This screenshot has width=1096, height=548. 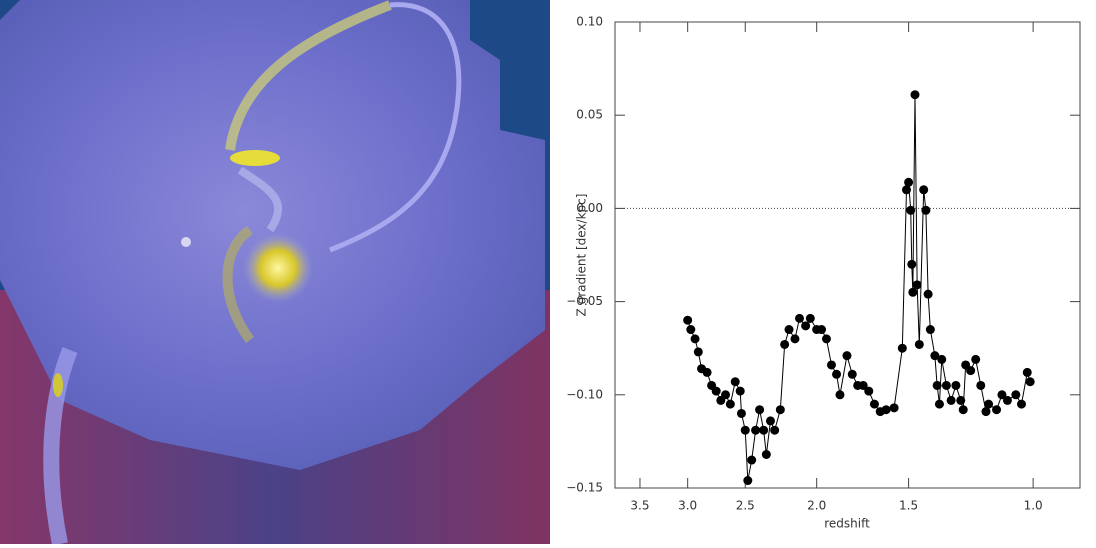 What do you see at coordinates (582, 255) in the screenshot?
I see `y-axis-title: Z gradient [dex/kpc]` at bounding box center [582, 255].